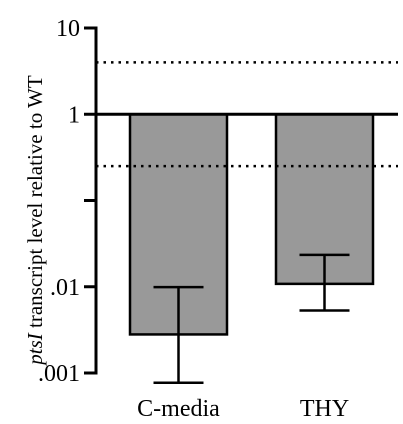 This screenshot has height=424, width=403. What do you see at coordinates (74, 115) in the screenshot?
I see `y-tick-label-1: 1` at bounding box center [74, 115].